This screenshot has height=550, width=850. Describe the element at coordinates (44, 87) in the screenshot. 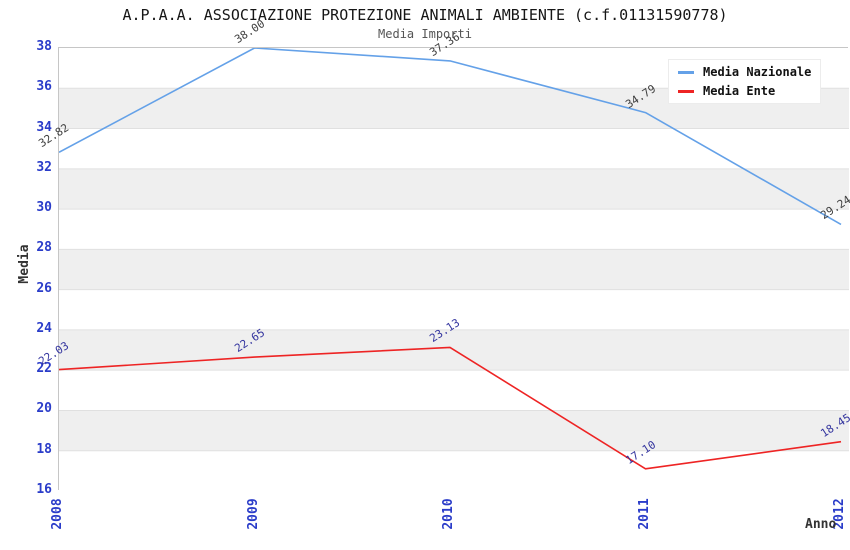

I see `y-tick-label: 36` at that location.